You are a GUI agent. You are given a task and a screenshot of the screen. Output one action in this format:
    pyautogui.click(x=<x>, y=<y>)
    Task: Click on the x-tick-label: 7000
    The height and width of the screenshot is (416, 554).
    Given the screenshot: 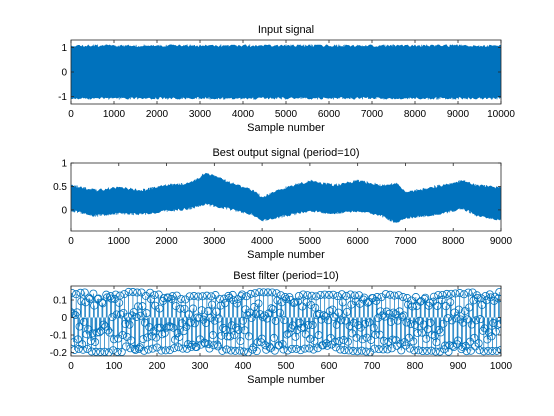 What is the action you would take?
    pyautogui.click(x=372, y=114)
    